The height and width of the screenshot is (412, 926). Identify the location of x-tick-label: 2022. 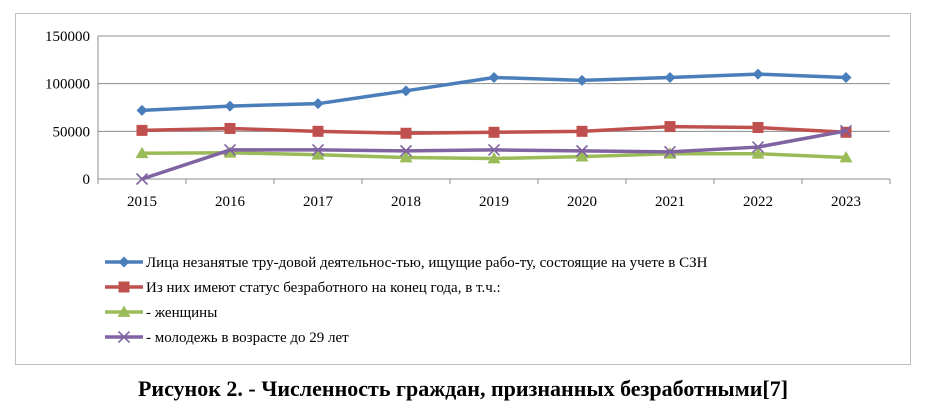
(758, 202).